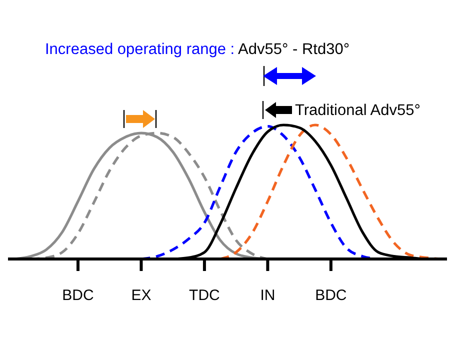  What do you see at coordinates (357, 110) in the screenshot?
I see `text: Traditional Adv55°` at bounding box center [357, 110].